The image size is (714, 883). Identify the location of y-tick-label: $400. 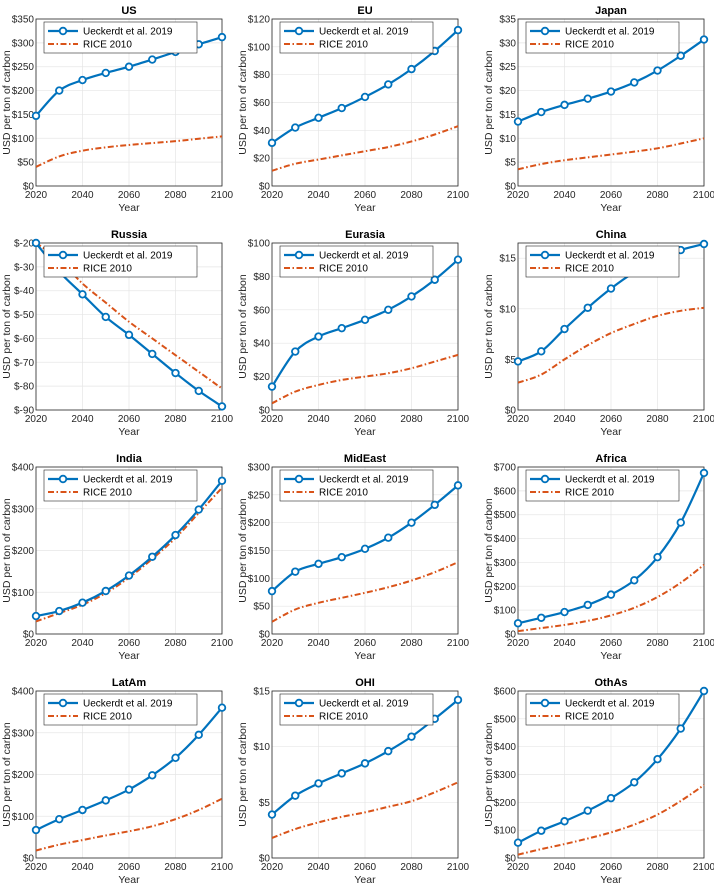
(23, 692).